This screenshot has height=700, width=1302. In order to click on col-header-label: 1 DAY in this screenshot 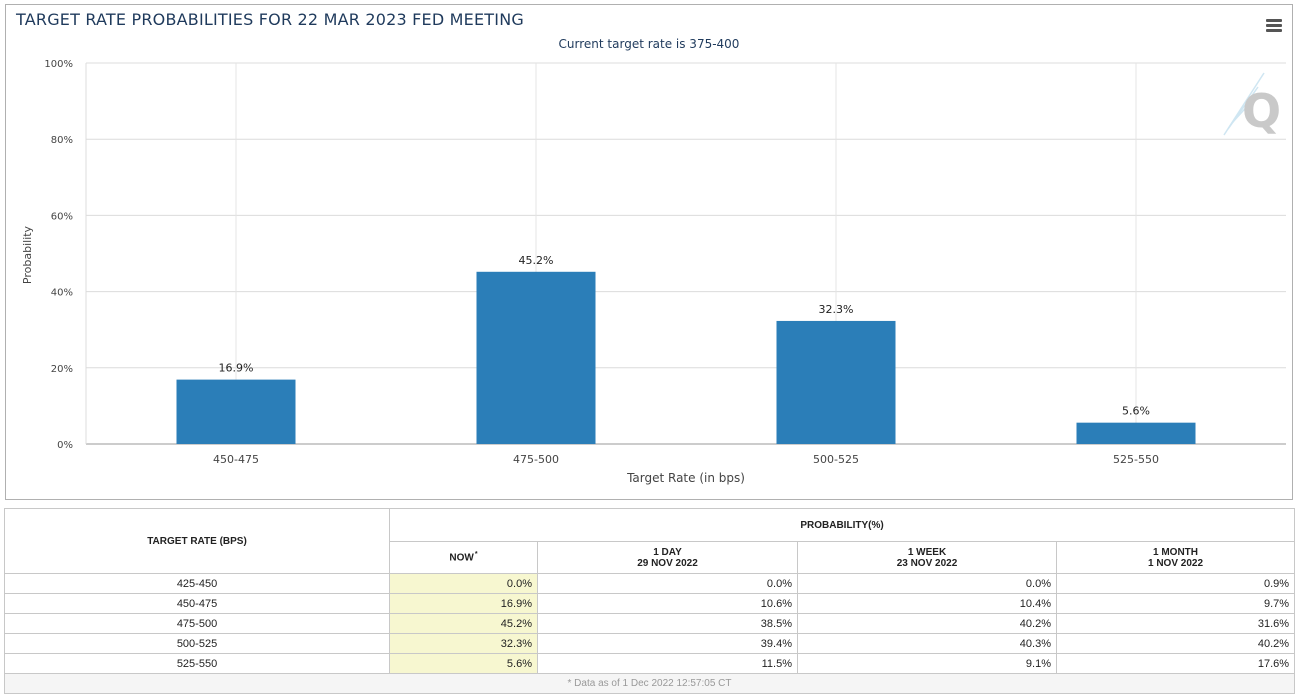, I will do `click(667, 552)`.